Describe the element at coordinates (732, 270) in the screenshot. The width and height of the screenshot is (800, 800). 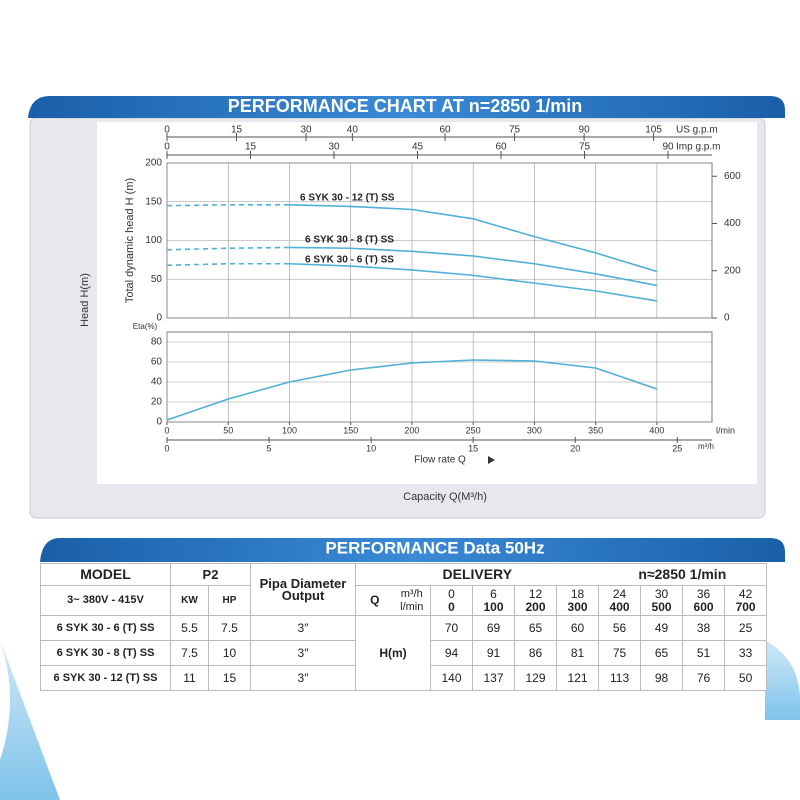
I see `y2-tick-label: 200` at that location.